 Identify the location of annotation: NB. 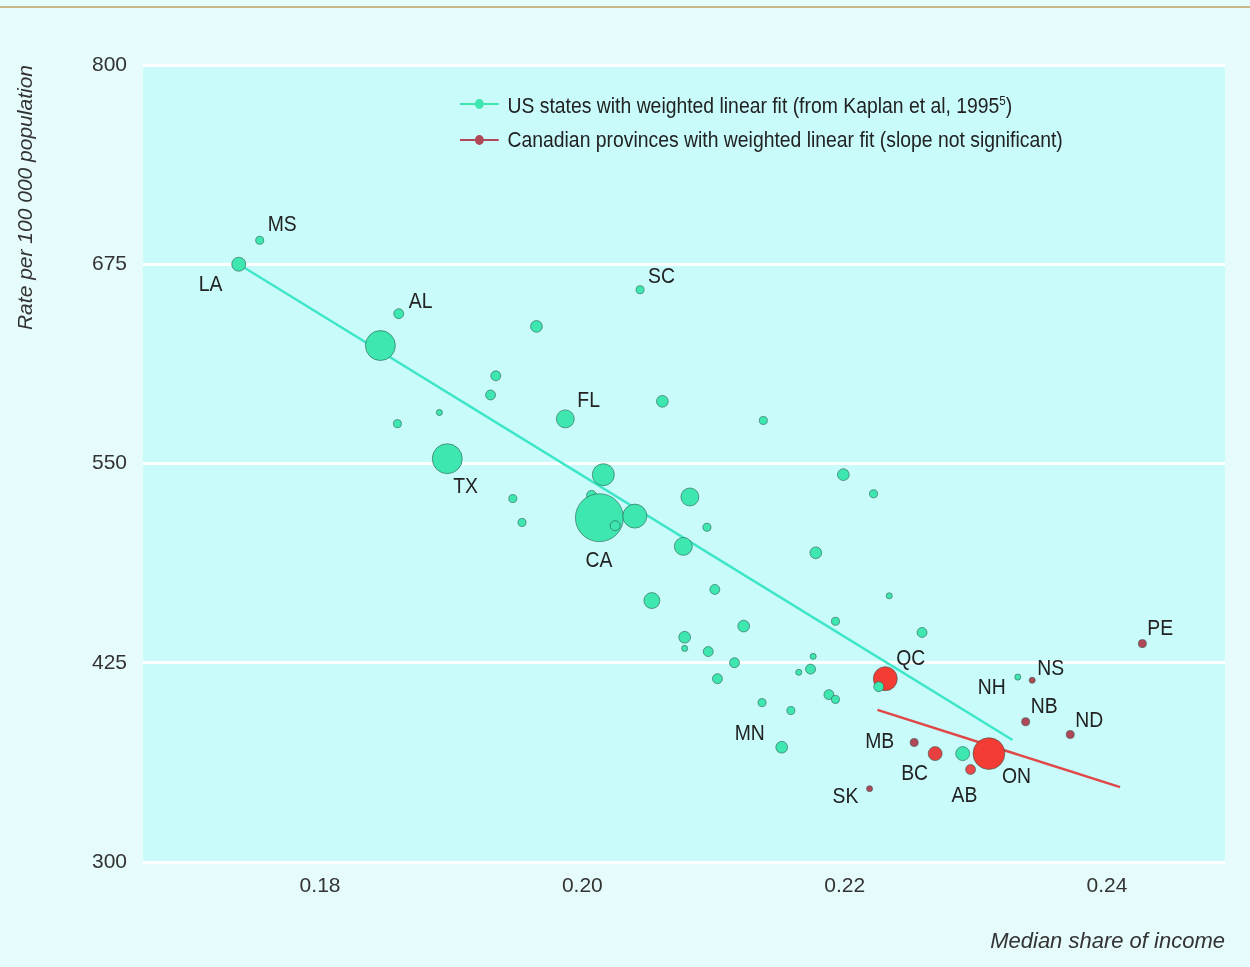
(1044, 705).